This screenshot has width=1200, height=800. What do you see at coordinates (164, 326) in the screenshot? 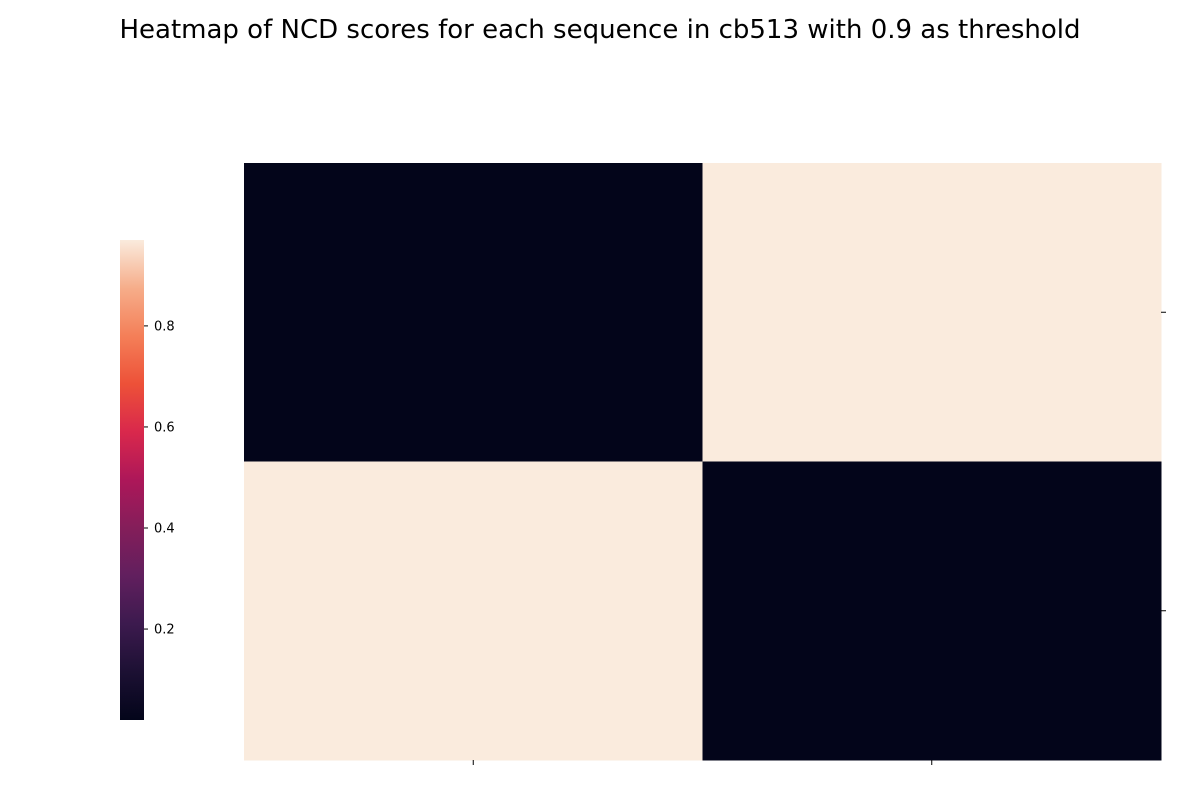
I see `colorbar-tick-label-3: 0.8` at bounding box center [164, 326].